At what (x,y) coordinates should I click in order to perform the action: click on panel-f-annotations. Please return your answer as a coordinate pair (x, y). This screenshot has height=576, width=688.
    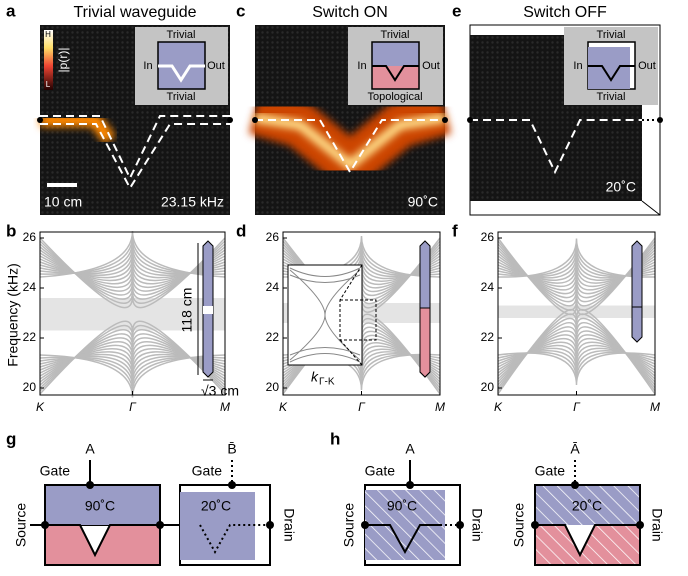
    Looking at the image, I should click on (637, 291).